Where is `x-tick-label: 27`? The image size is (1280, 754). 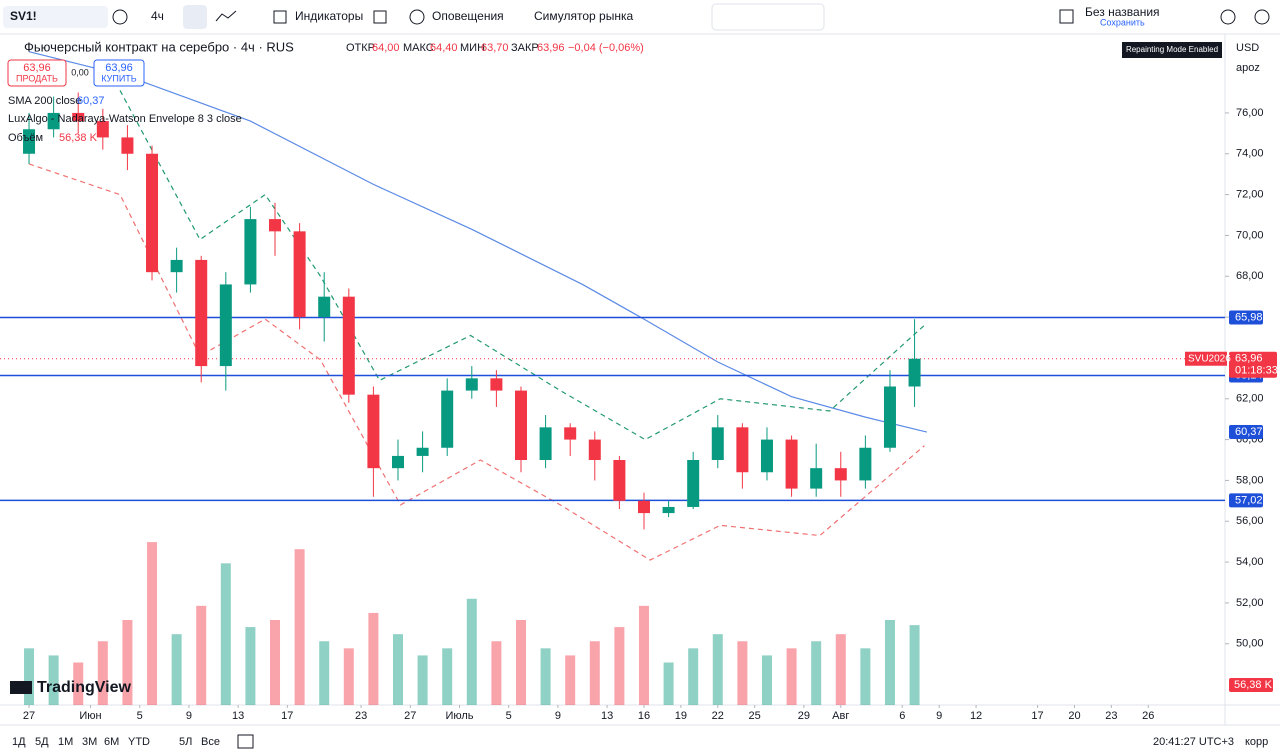 x-tick-label: 27 is located at coordinates (29, 716).